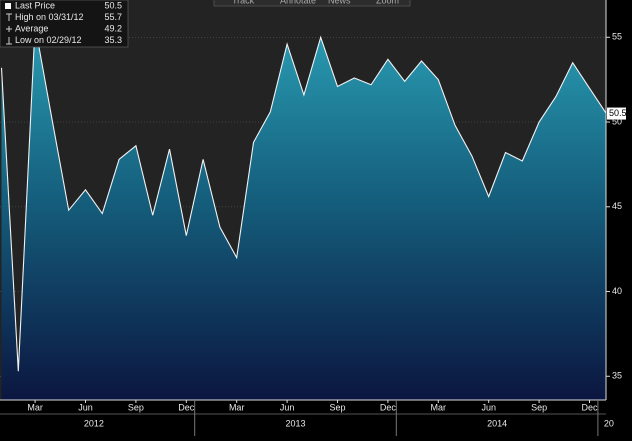 The height and width of the screenshot is (441, 632). Describe the element at coordinates (609, 423) in the screenshot. I see `year-label: 20` at that location.